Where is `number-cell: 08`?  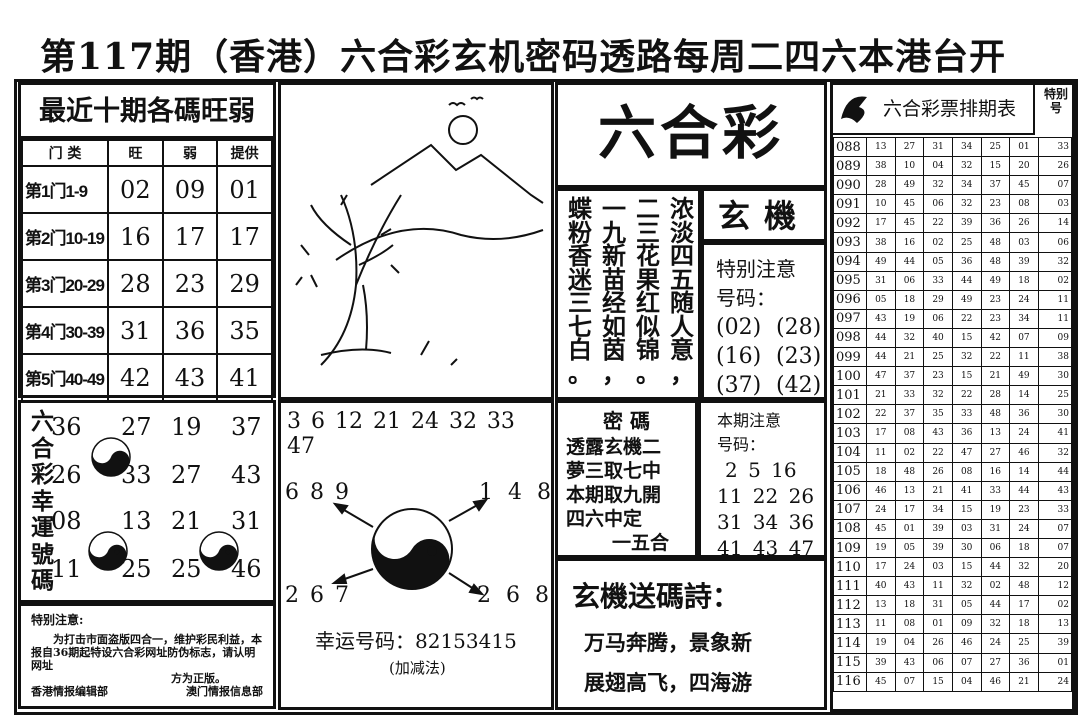 number-cell: 08 is located at coordinates (909, 624).